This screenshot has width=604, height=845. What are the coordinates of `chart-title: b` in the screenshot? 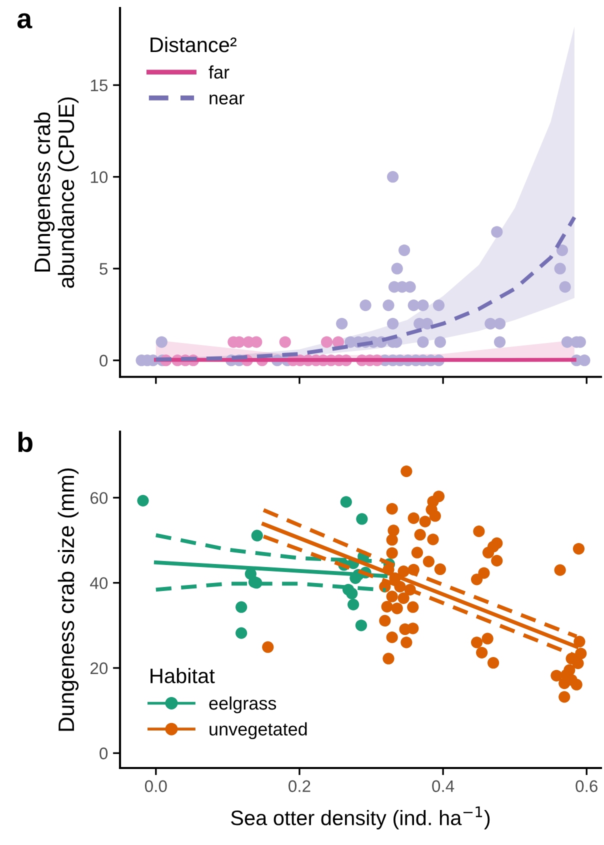 It's located at (25, 442).